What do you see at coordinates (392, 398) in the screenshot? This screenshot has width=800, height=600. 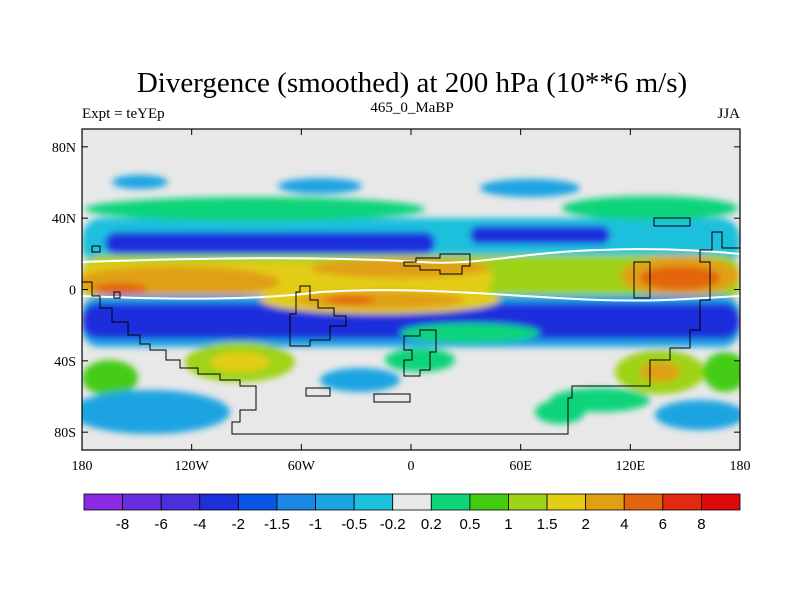 I see `coastline-antarctic-peninsula` at bounding box center [392, 398].